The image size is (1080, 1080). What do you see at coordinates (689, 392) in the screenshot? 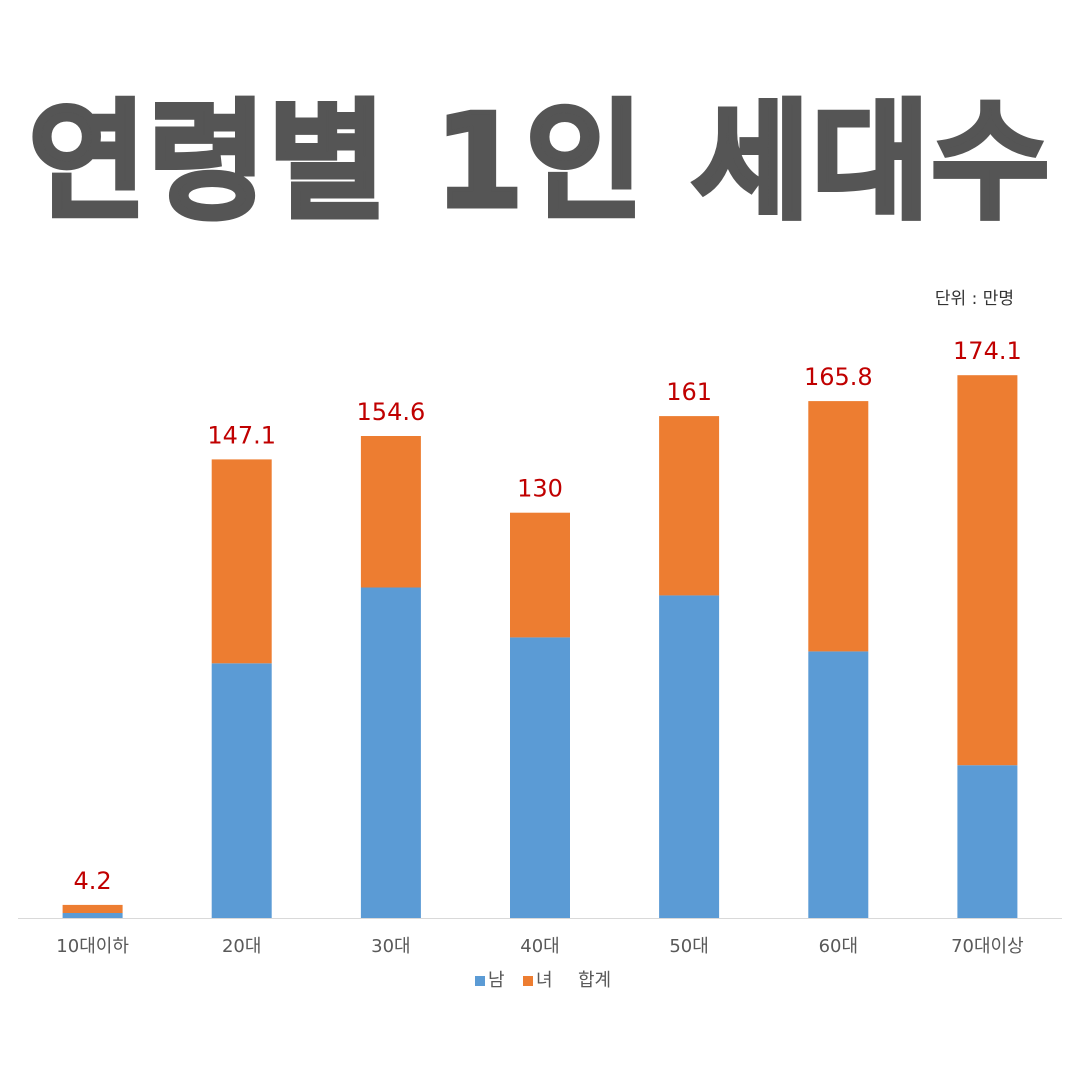
I see `total-data-label: 161` at bounding box center [689, 392].